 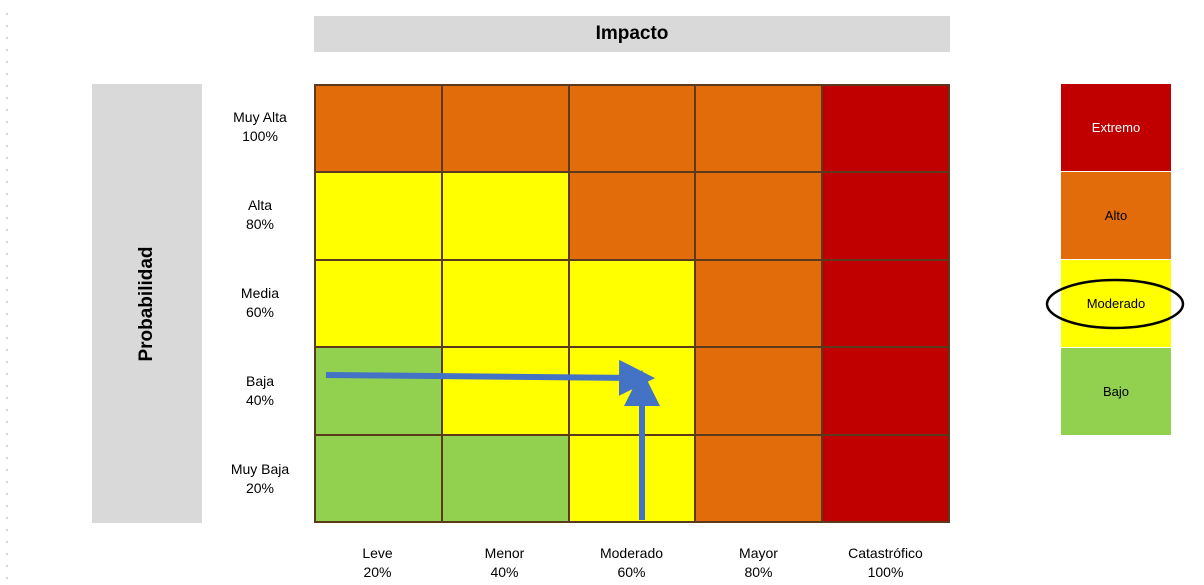 I want to click on row-label-pct: 20%, so click(x=260, y=488).